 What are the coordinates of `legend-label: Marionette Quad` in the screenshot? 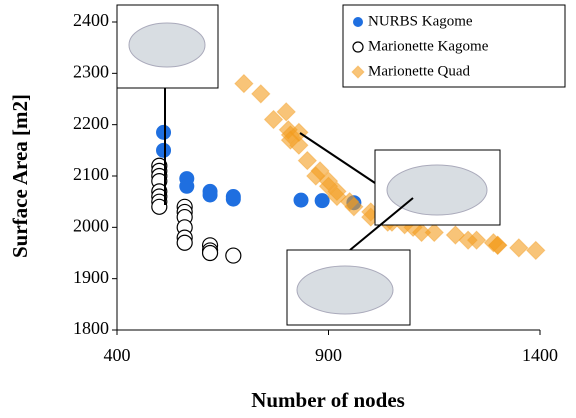 It's located at (419, 71).